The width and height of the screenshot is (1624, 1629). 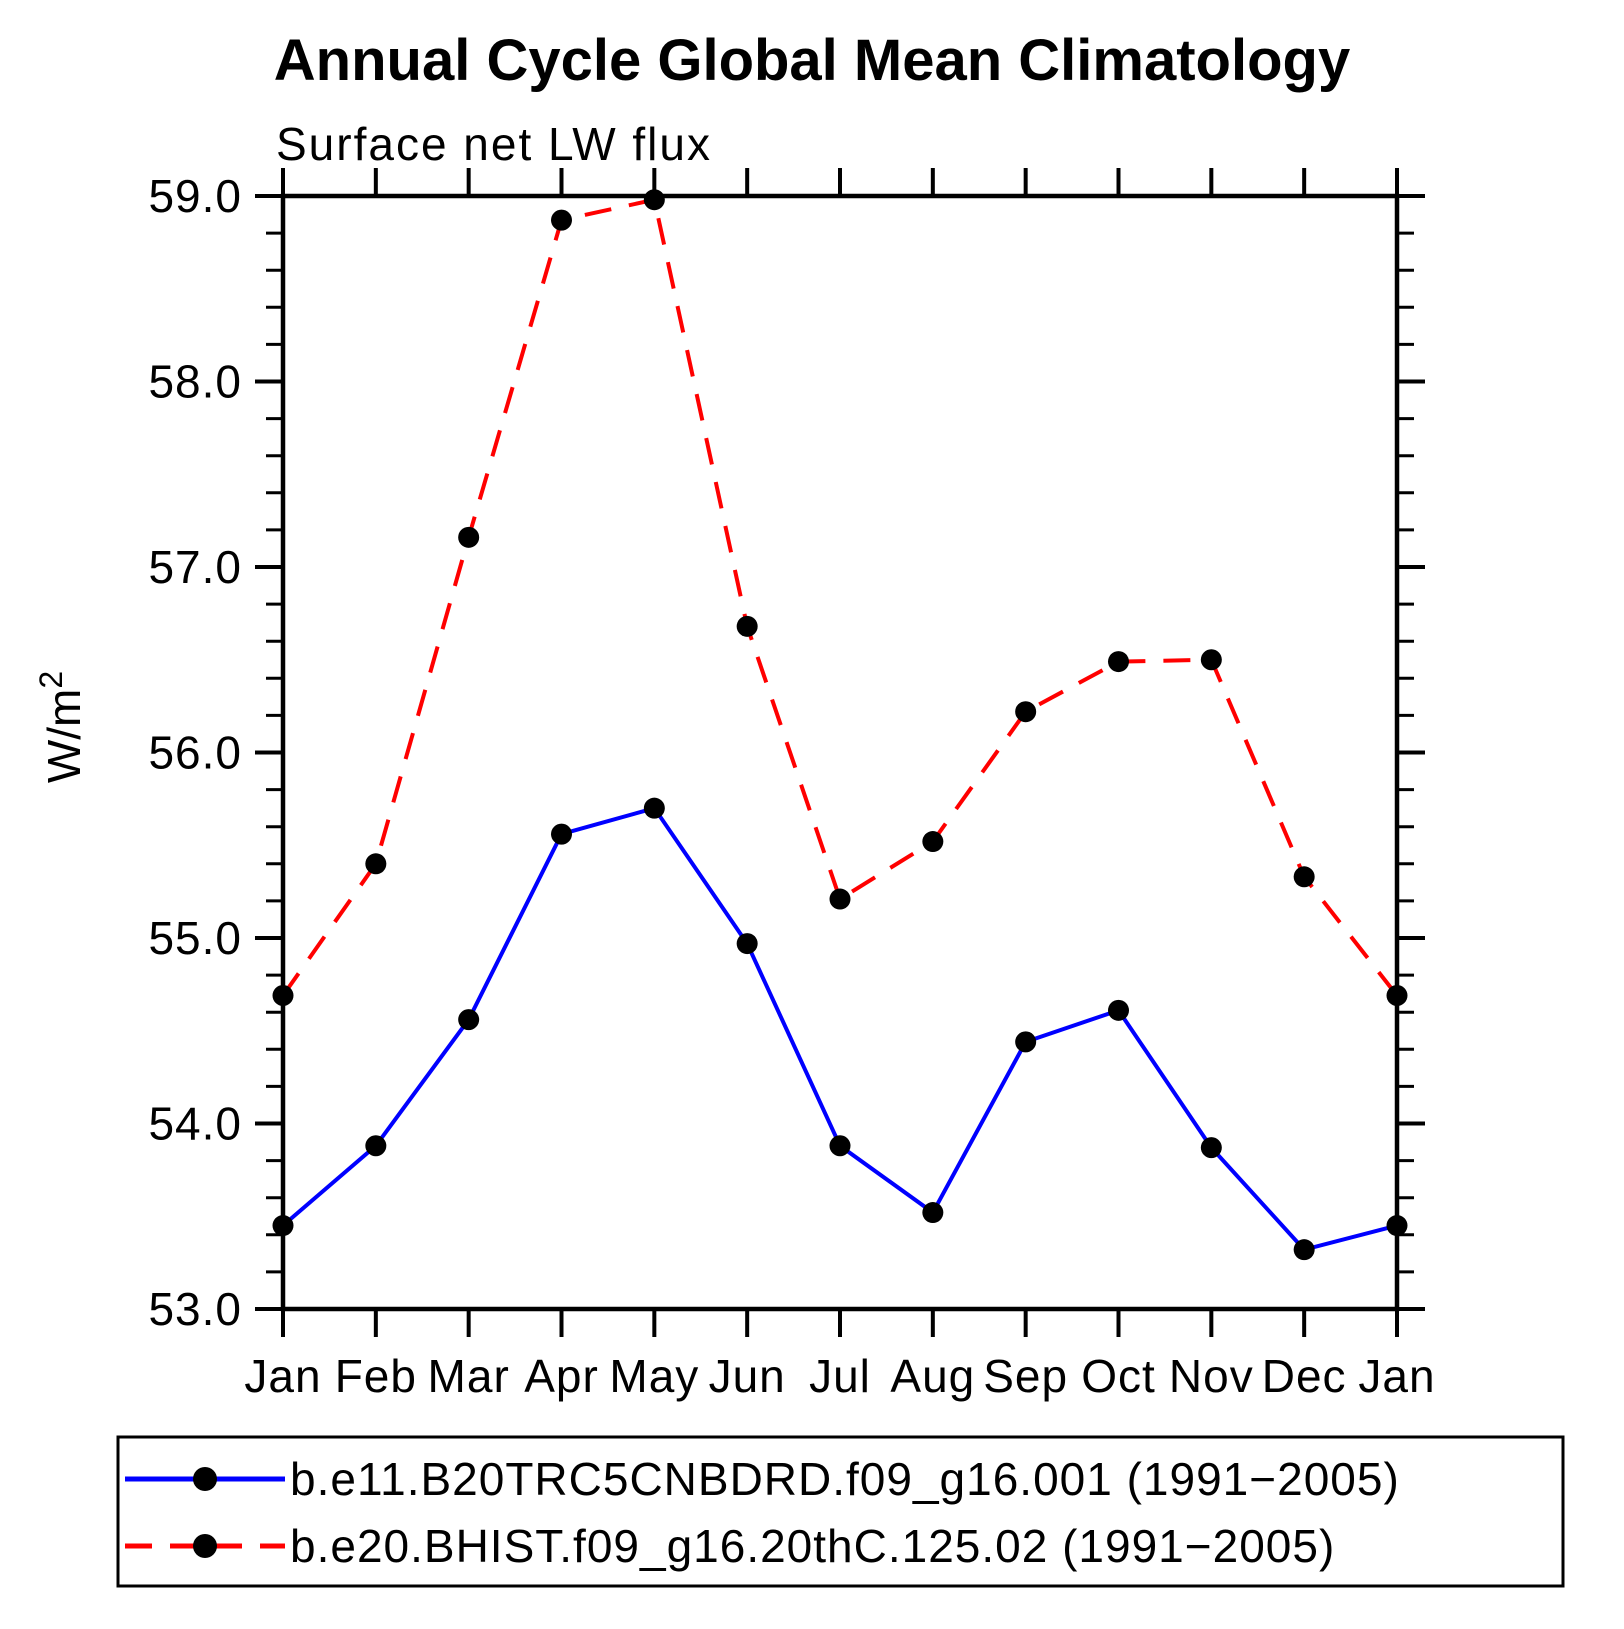 What do you see at coordinates (1211, 1376) in the screenshot?
I see `x-tick-label: Nov` at bounding box center [1211, 1376].